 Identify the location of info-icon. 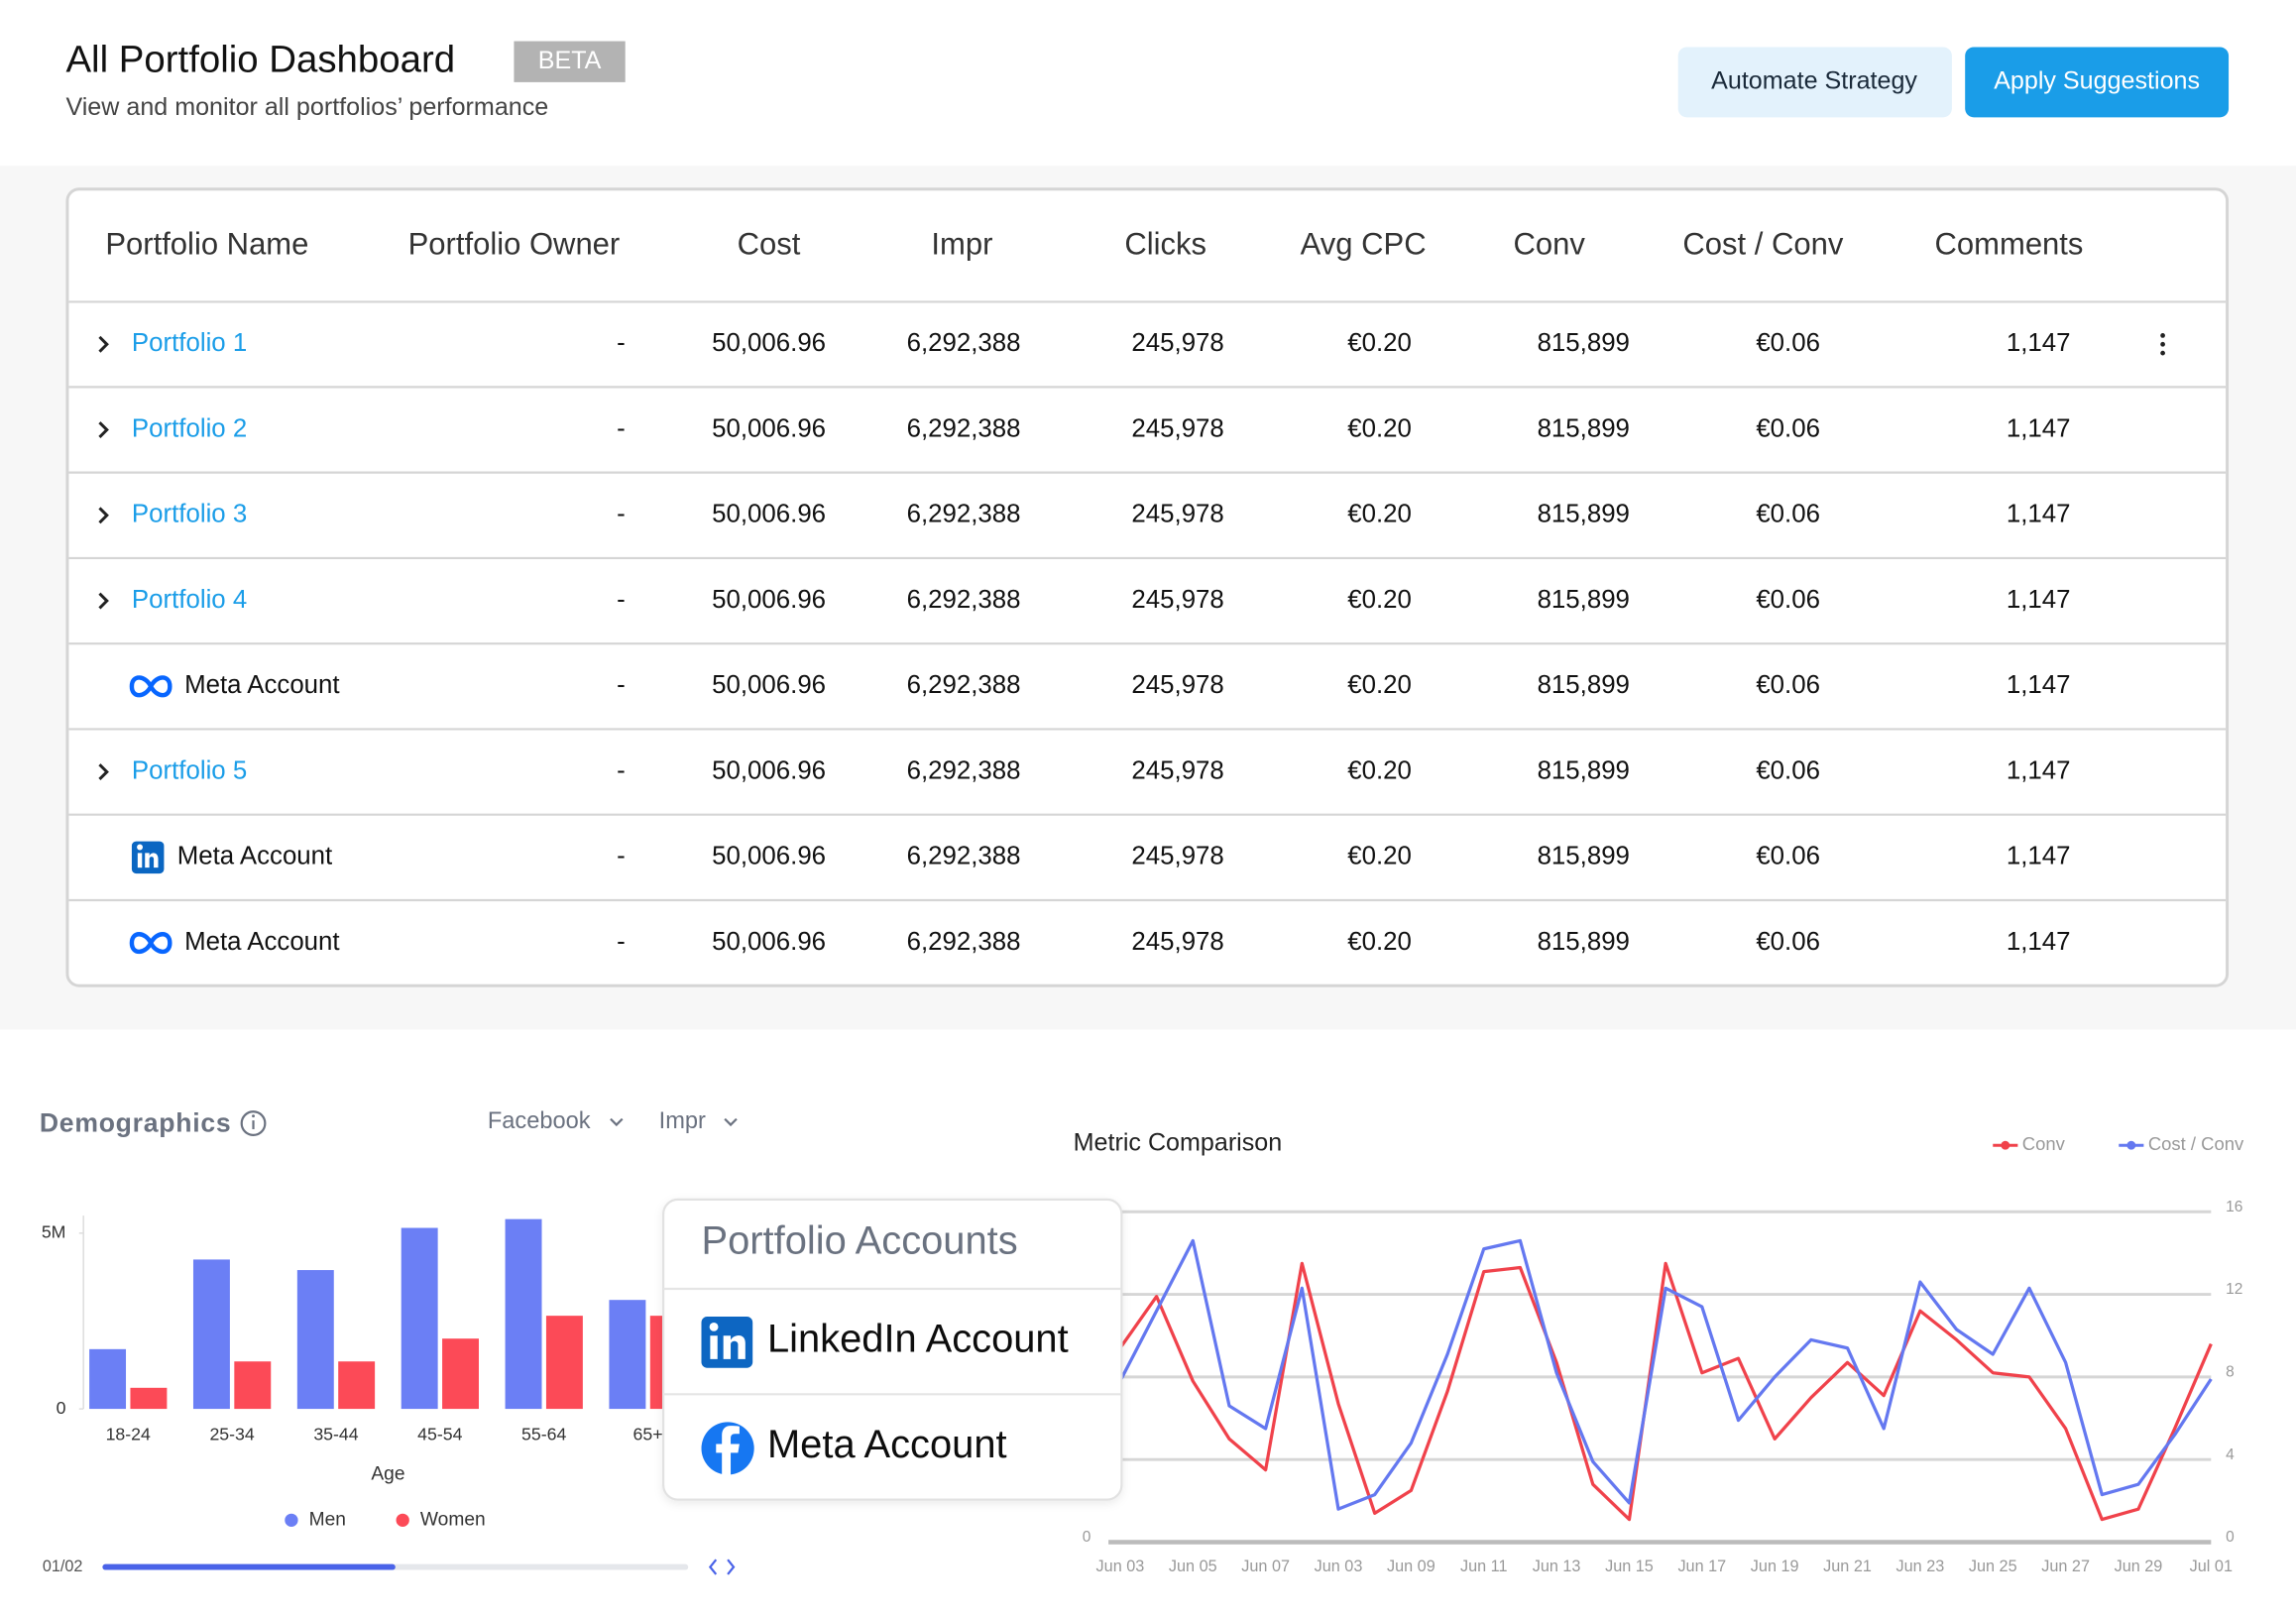
(254, 1123).